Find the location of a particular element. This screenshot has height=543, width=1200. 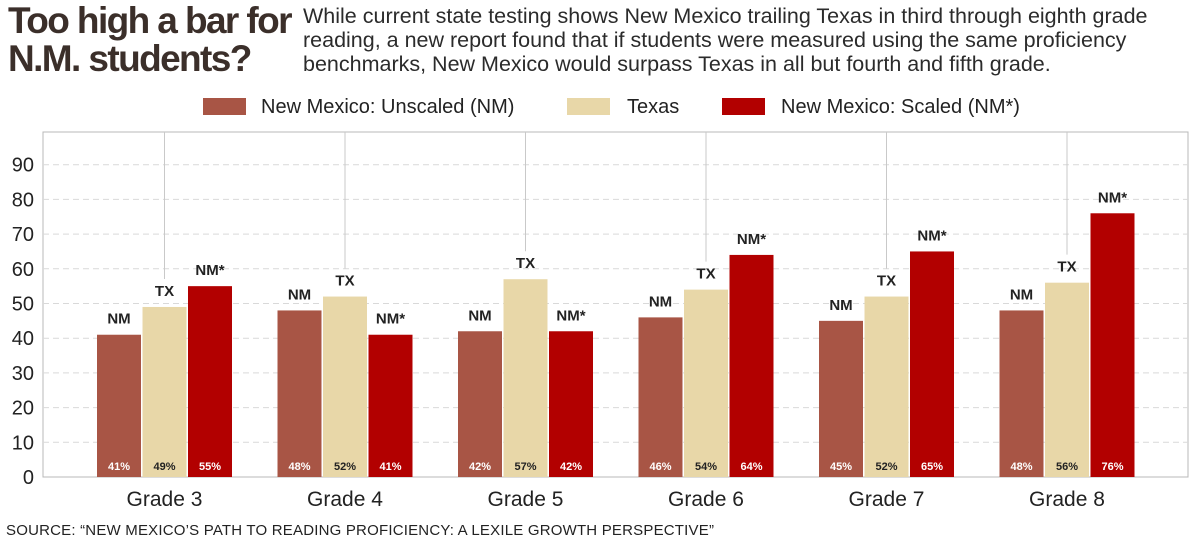

bar-value-label: 65% is located at coordinates (932, 467).